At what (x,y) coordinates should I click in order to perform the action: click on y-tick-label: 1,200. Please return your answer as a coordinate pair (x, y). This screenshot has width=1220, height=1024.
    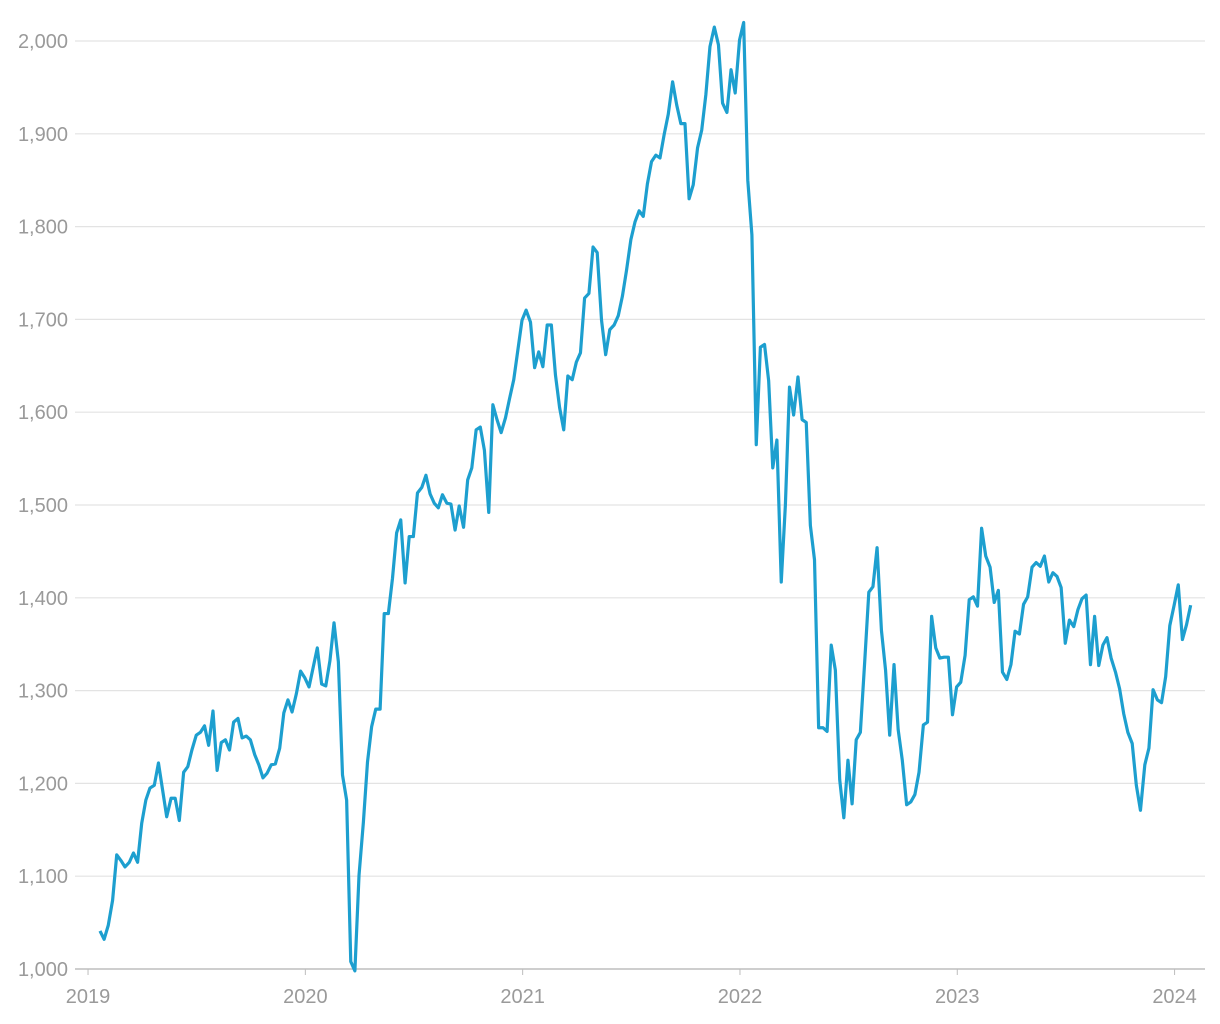
    Looking at the image, I should click on (43, 784).